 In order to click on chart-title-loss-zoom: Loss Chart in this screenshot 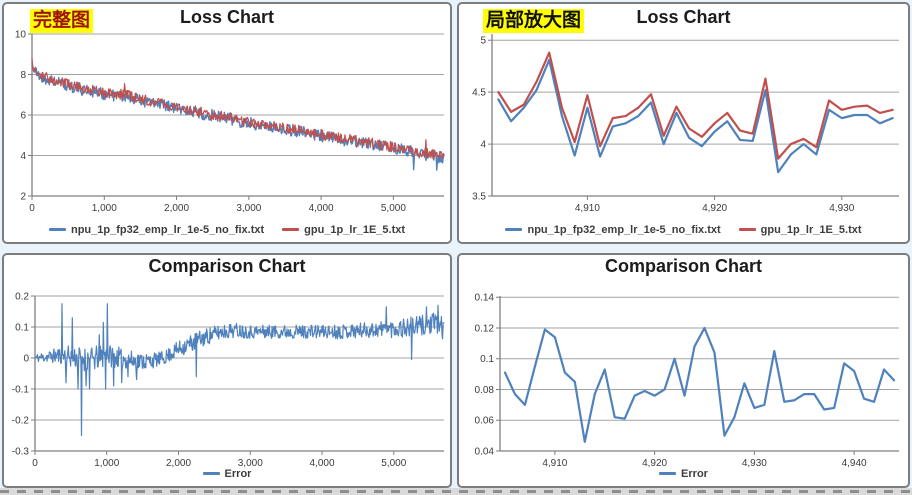, I will do `click(683, 17)`.